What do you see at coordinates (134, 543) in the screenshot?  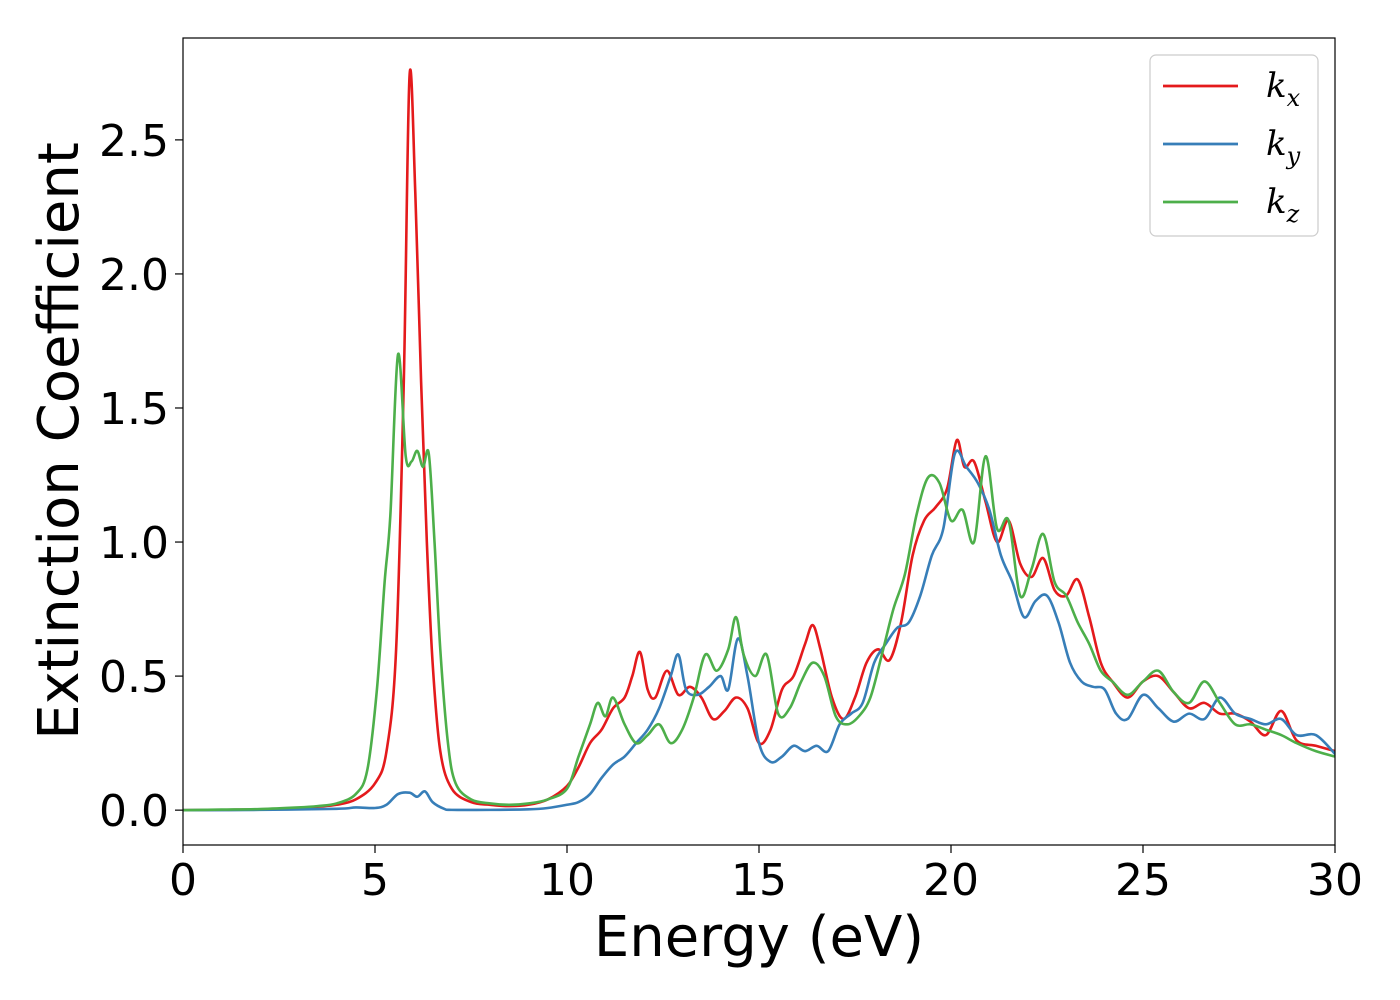 I see `y-tick-label: 1.0` at bounding box center [134, 543].